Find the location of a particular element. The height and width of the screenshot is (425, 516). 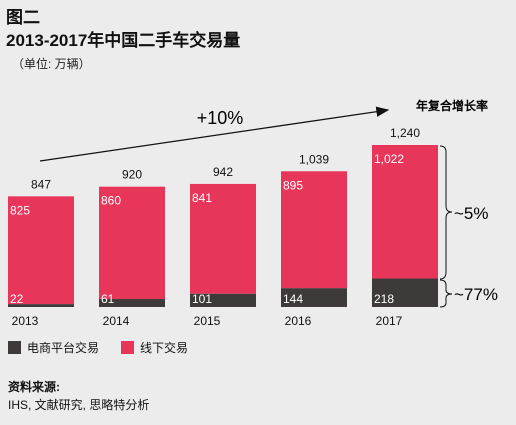

offline-value-label-2016: 895 is located at coordinates (293, 185).